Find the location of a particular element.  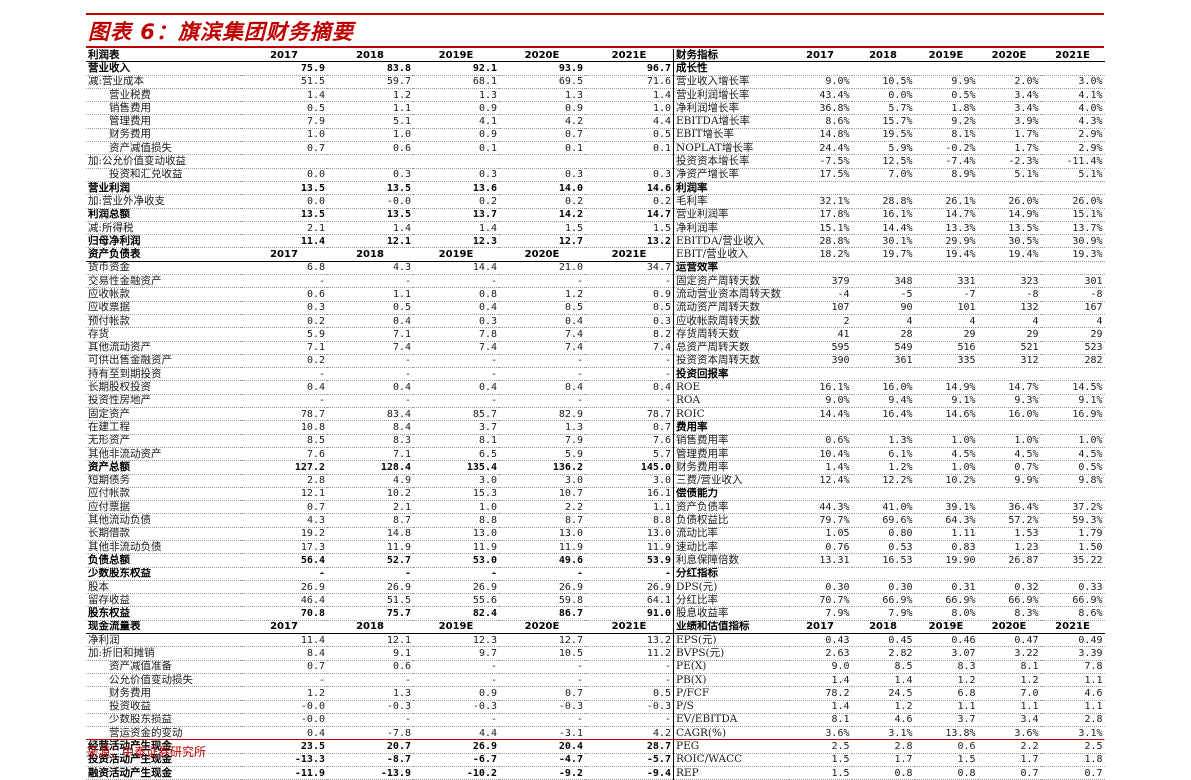

cell-value: 8.4 is located at coordinates (315, 653).